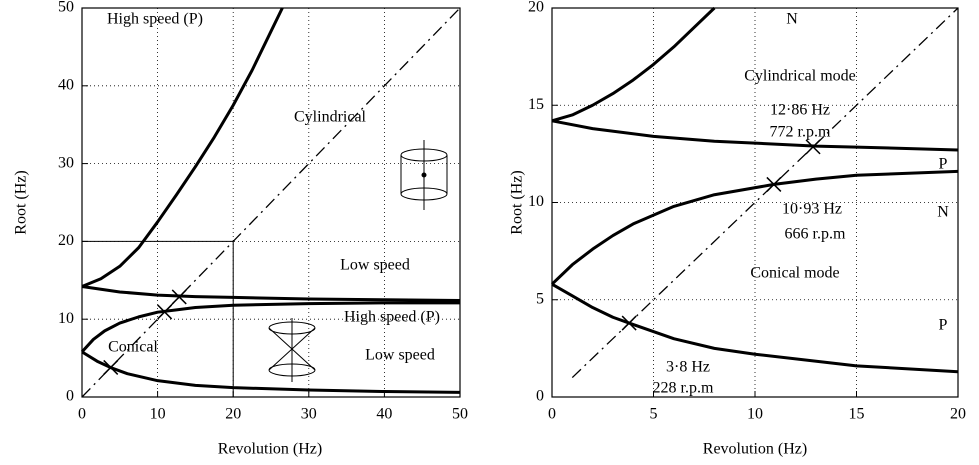  Describe the element at coordinates (688, 367) in the screenshot. I see `annotation: 3·8 Hz` at that location.